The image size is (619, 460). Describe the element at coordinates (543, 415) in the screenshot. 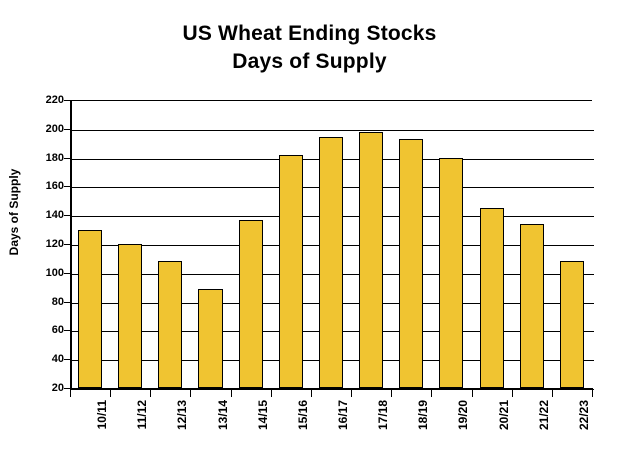

I see `x-tick-label: 21/22` at that location.